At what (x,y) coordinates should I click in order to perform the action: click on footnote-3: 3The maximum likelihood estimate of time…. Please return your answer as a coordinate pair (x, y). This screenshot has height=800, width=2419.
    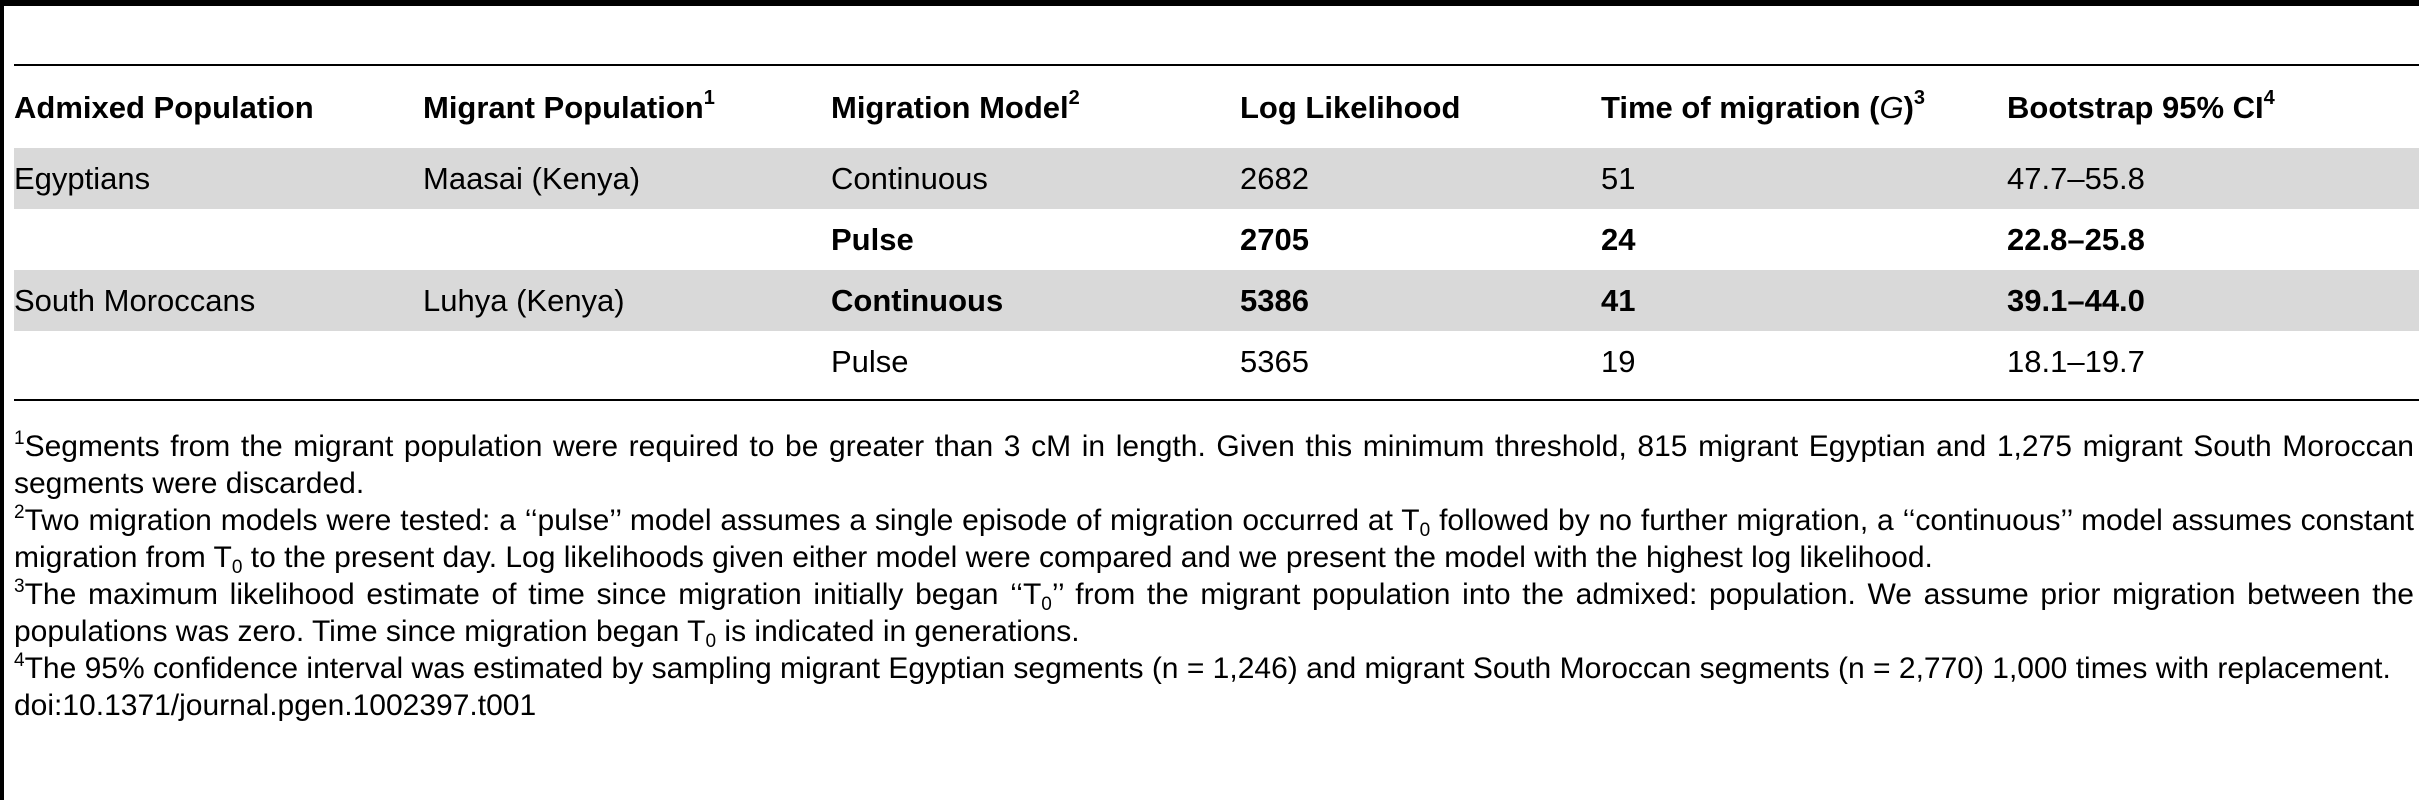
    Looking at the image, I should click on (1214, 614).